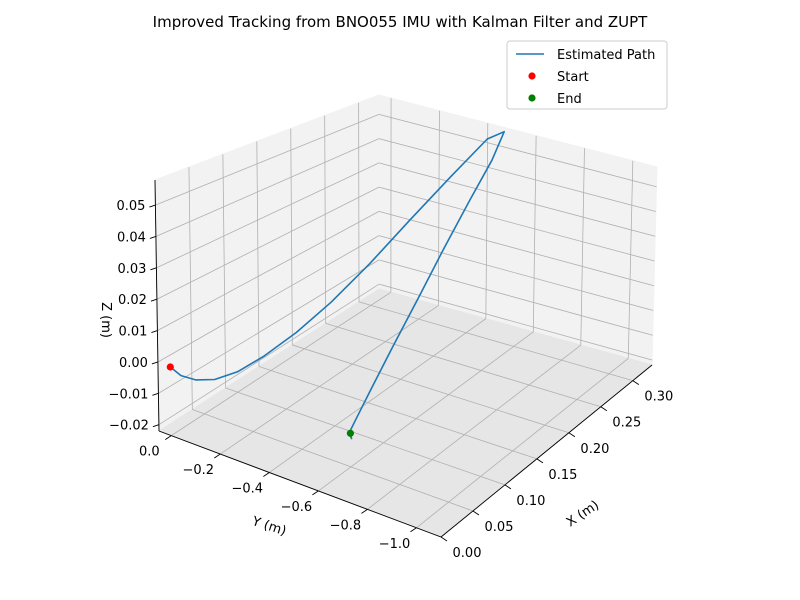 Image resolution: width=800 pixels, height=600 pixels. Describe the element at coordinates (149, 452) in the screenshot. I see `y-tick-label: 0.0` at that location.